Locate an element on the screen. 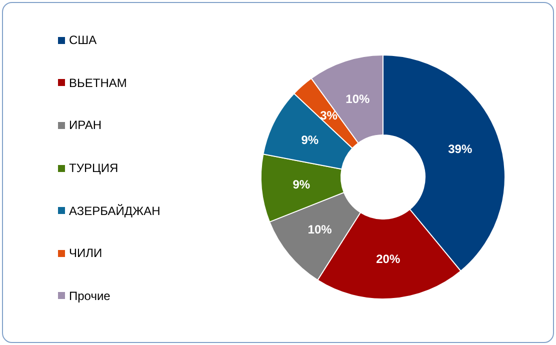 Image resolution: width=556 pixels, height=345 pixels. legend-label: АЗЕРБАЙДЖАН is located at coordinates (114, 211).